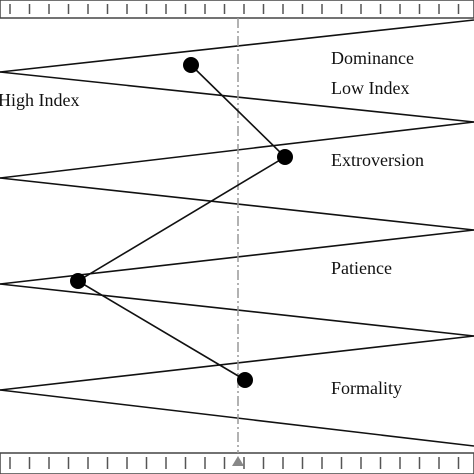  What do you see at coordinates (372, 58) in the screenshot?
I see `label: Dominance` at bounding box center [372, 58].